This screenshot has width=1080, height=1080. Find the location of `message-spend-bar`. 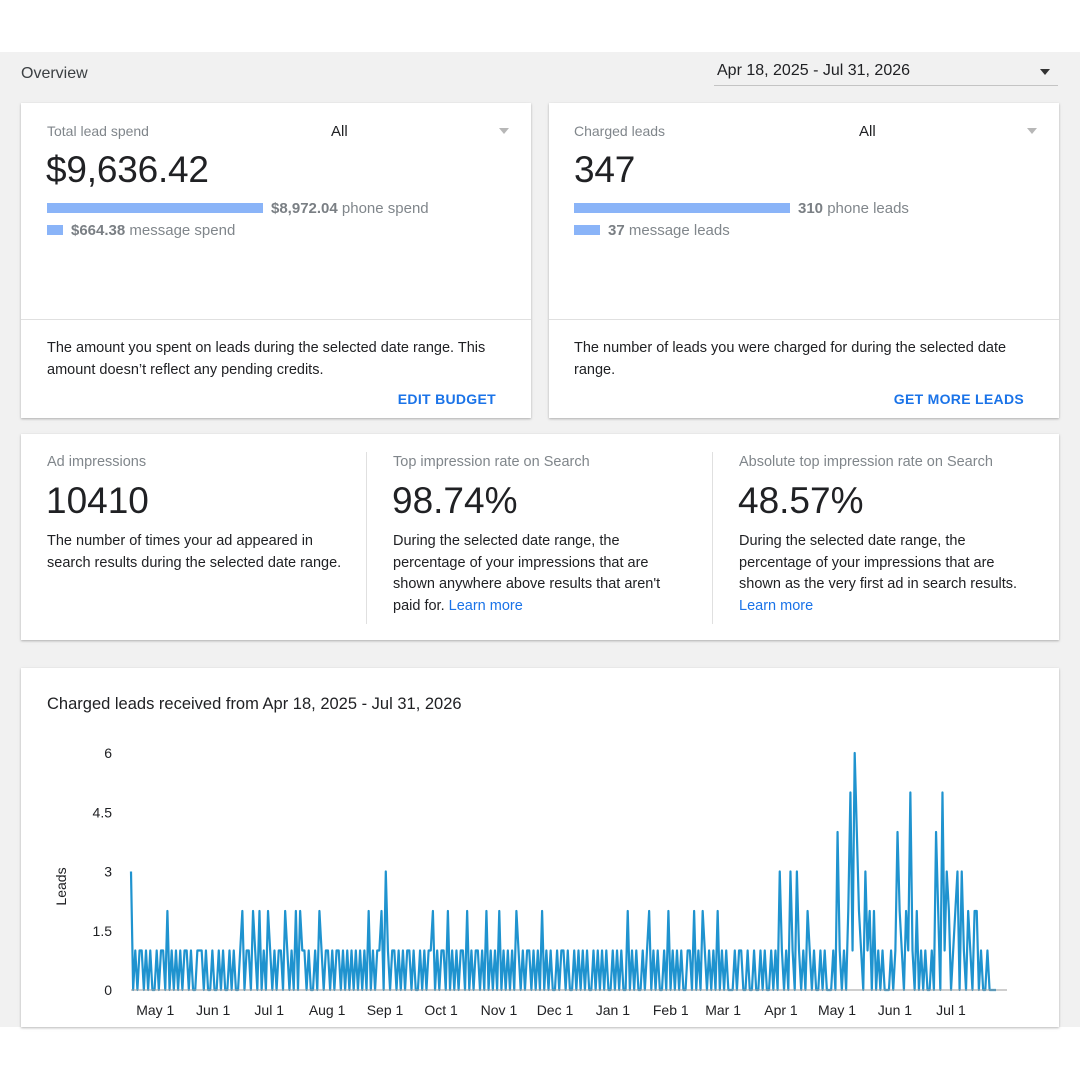

message-spend-bar is located at coordinates (55, 230).